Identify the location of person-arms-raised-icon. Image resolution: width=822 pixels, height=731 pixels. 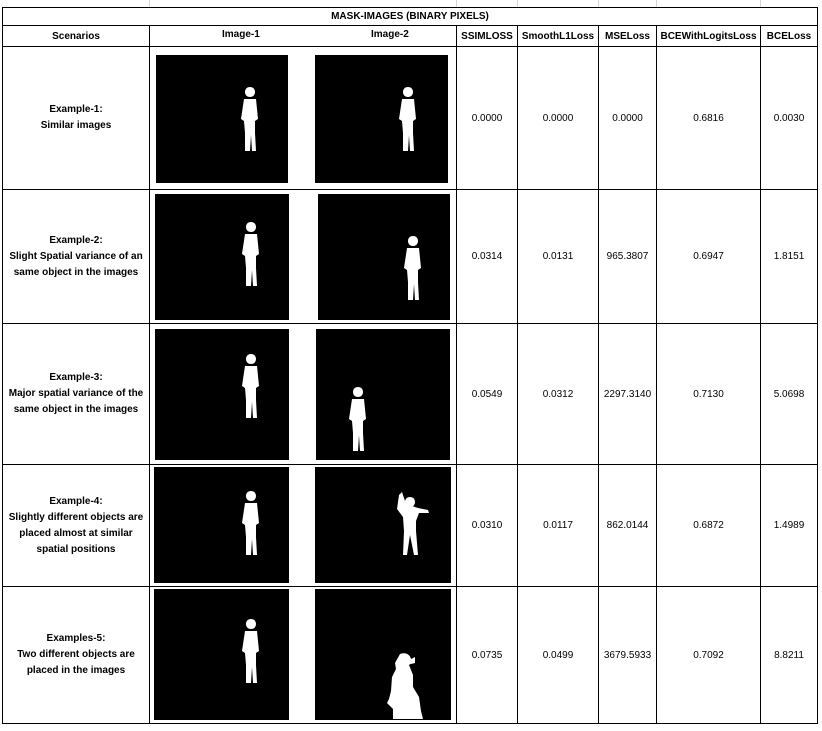
(413, 523).